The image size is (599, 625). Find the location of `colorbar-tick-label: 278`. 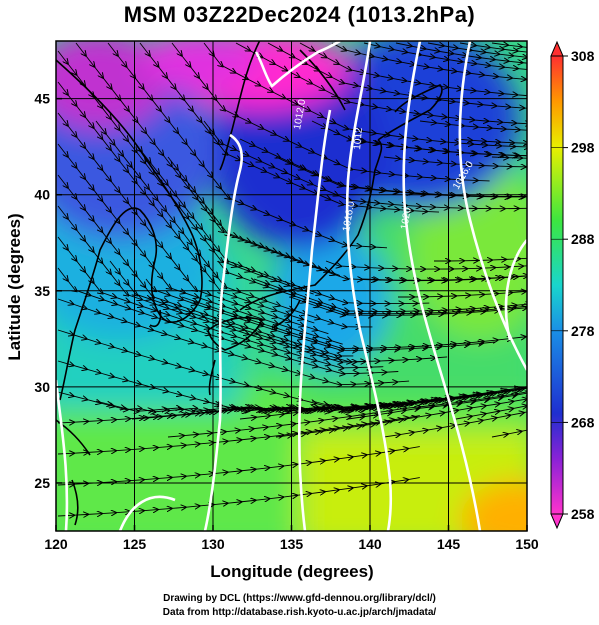

colorbar-tick-label: 278 is located at coordinates (583, 331).